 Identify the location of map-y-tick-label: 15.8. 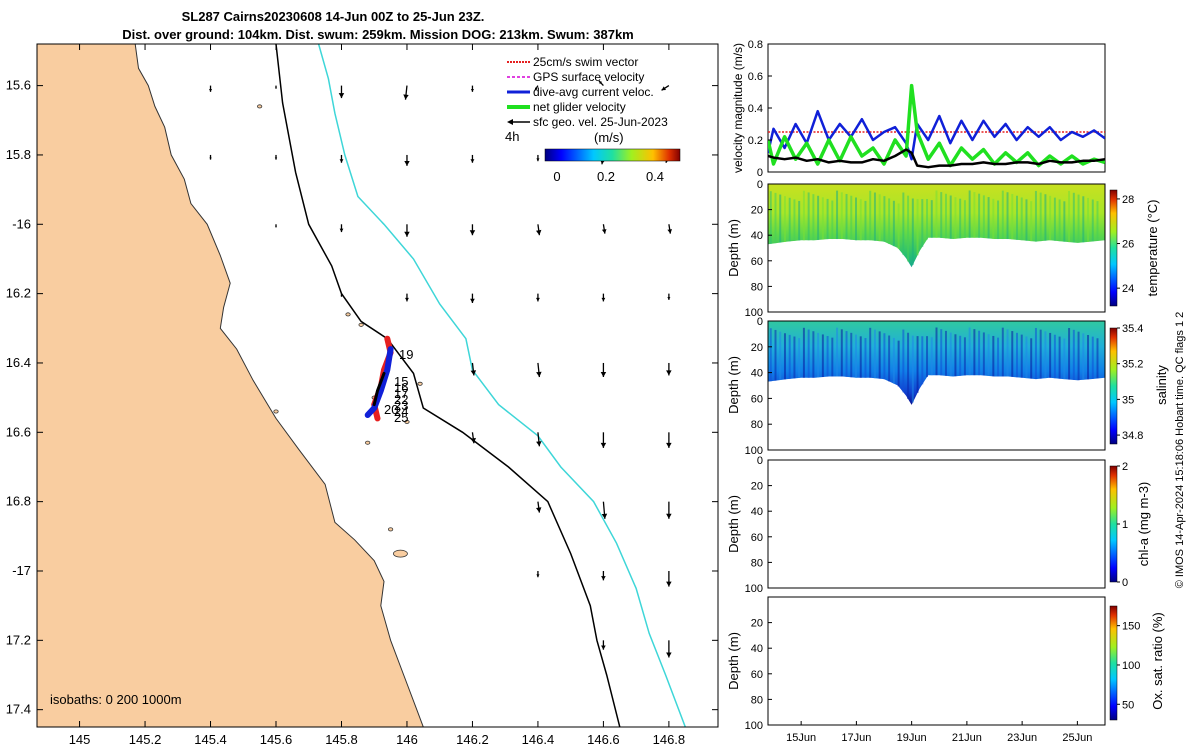
(18, 154).